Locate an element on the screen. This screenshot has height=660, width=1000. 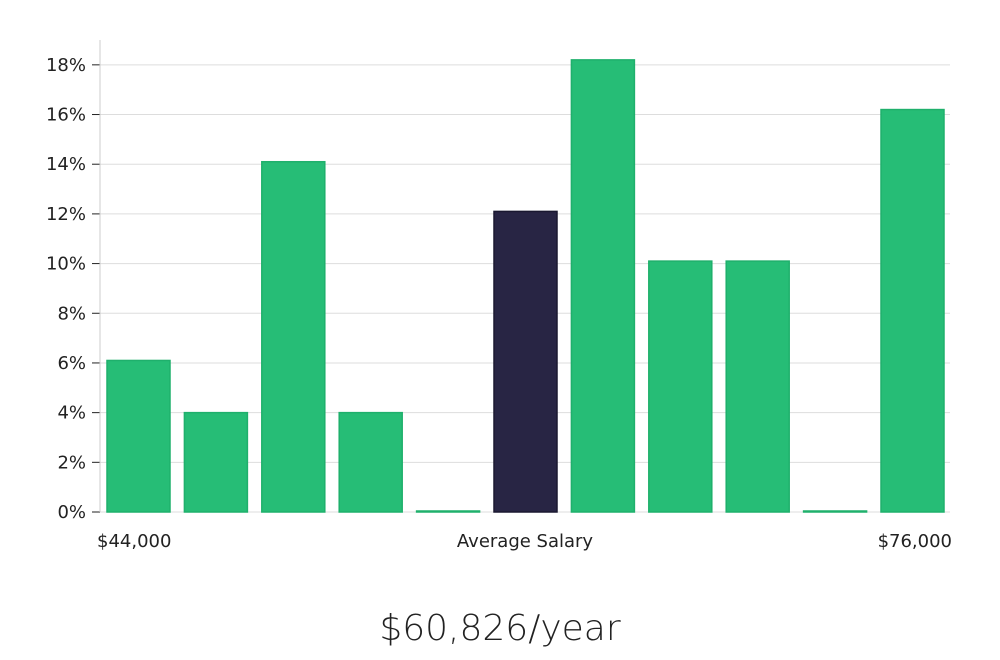
x-max-label: $76,000 is located at coordinates (915, 541).